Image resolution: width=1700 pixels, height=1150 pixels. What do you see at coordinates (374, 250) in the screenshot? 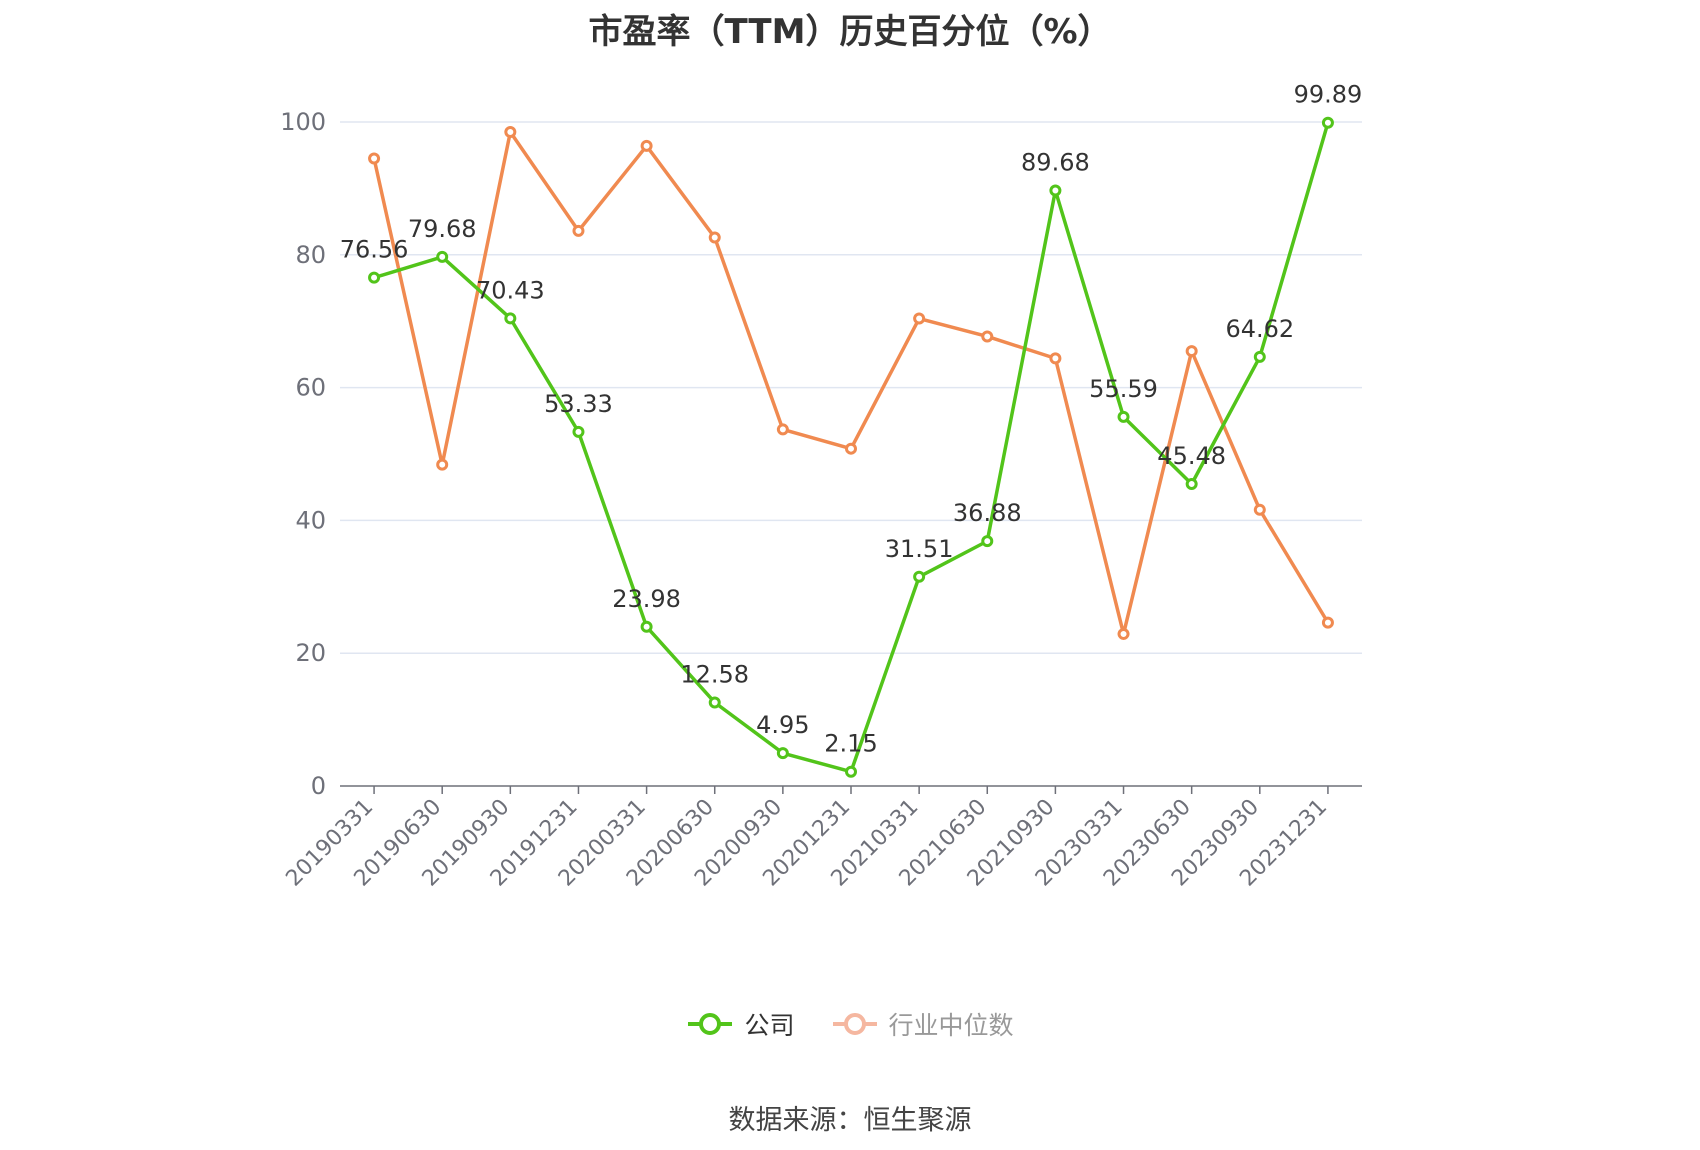
I see `company-data-label: 76.56` at bounding box center [374, 250].